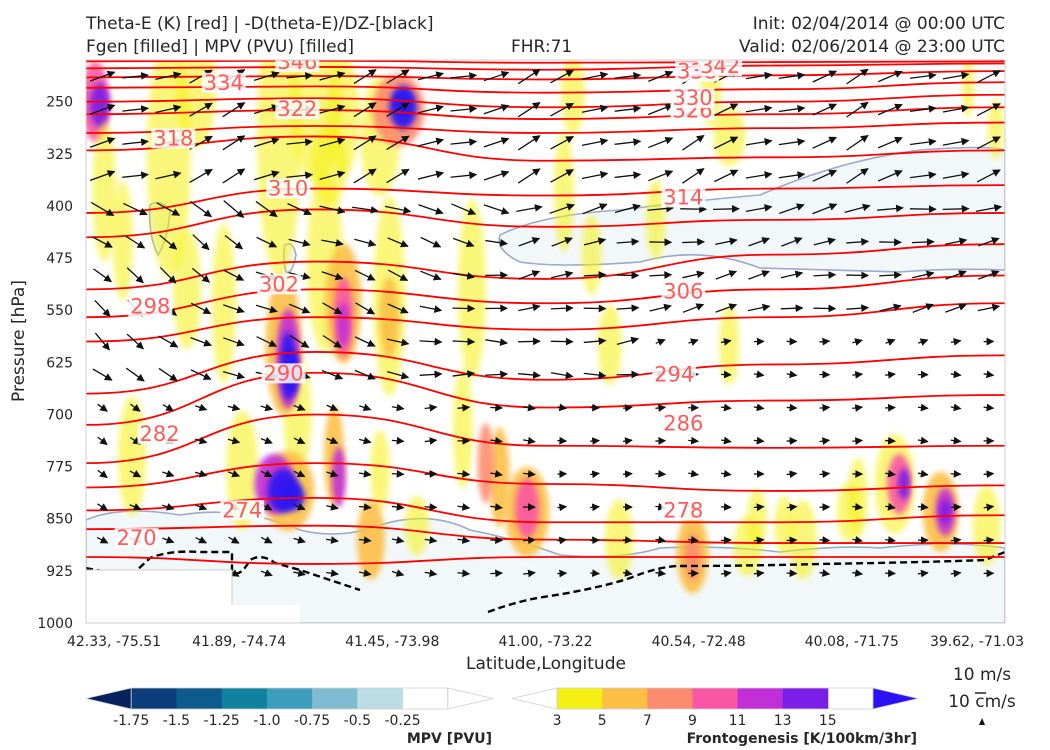 Image resolution: width=1050 pixels, height=750 pixels. I want to click on theta-e-label: 302, so click(279, 284).